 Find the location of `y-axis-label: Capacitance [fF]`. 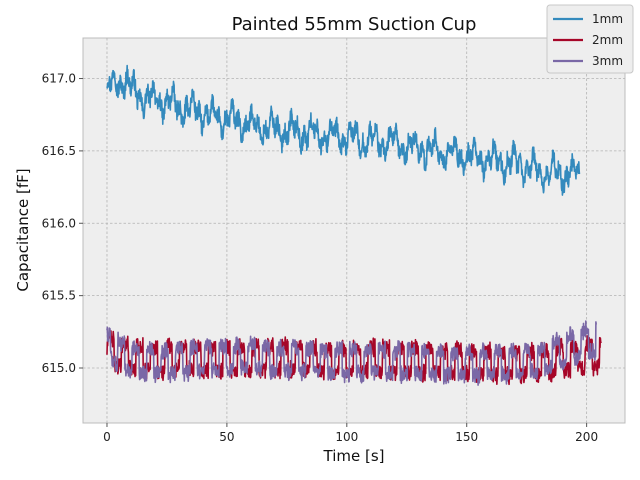

y-axis-label: Capacitance [fF] is located at coordinates (23, 229).